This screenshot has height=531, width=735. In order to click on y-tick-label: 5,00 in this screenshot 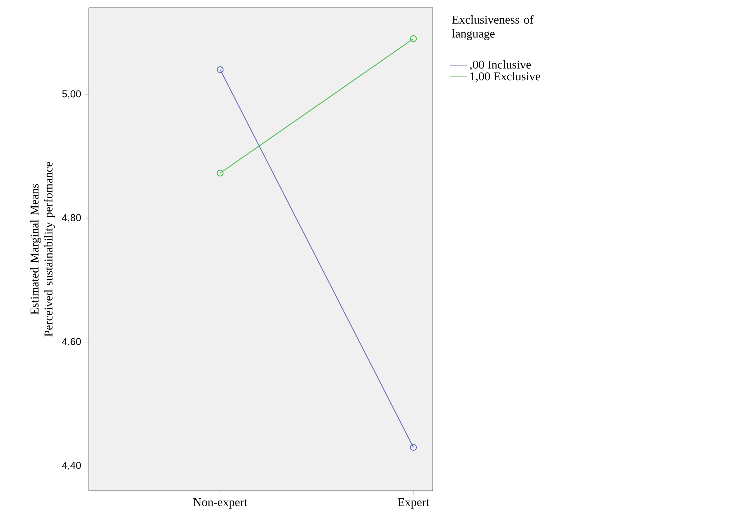, I will do `click(72, 94)`.